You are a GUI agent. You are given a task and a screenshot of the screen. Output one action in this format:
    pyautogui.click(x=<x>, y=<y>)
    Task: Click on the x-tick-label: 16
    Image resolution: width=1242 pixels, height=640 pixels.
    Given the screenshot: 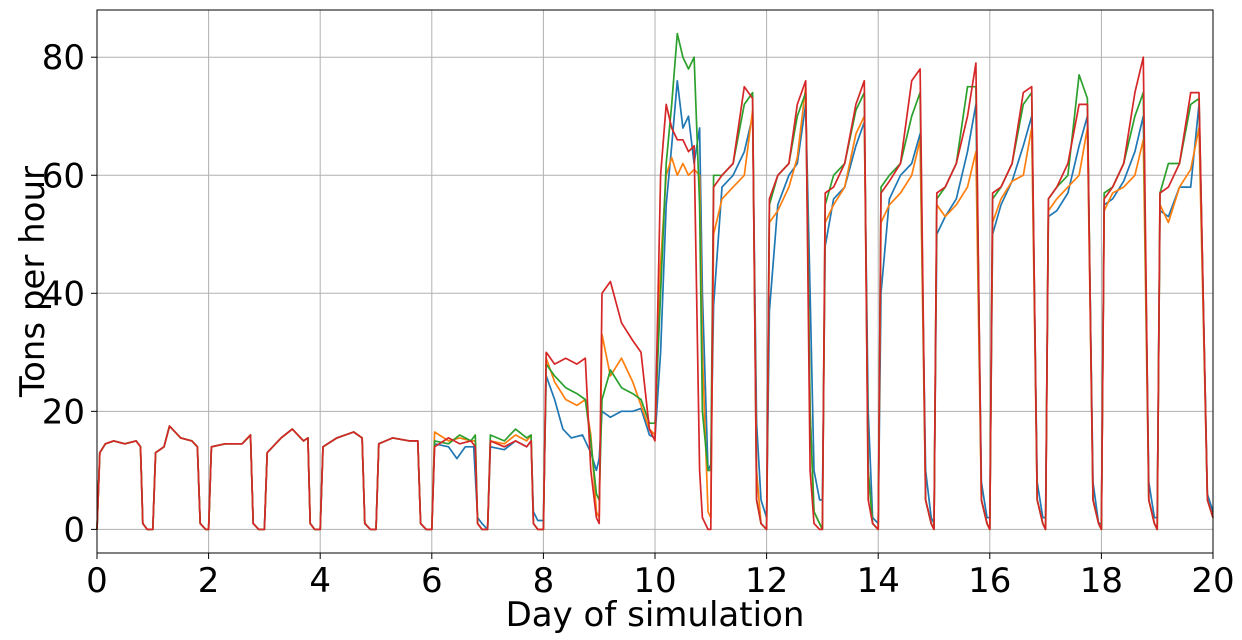 What is the action you would take?
    pyautogui.click(x=989, y=581)
    